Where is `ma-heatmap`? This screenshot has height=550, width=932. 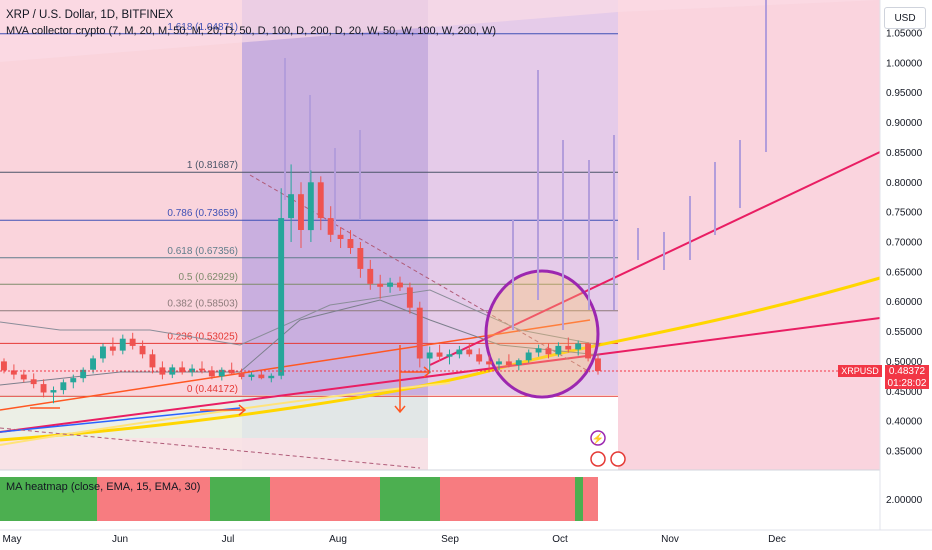
ma-heatmap is located at coordinates (299, 499).